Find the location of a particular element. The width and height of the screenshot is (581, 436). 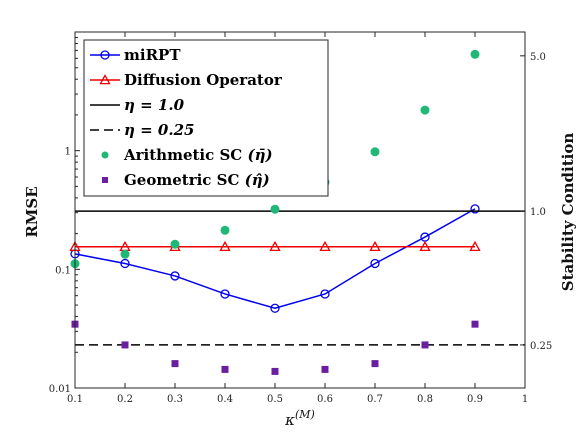

x-tick-label: 0.6 is located at coordinates (325, 399).